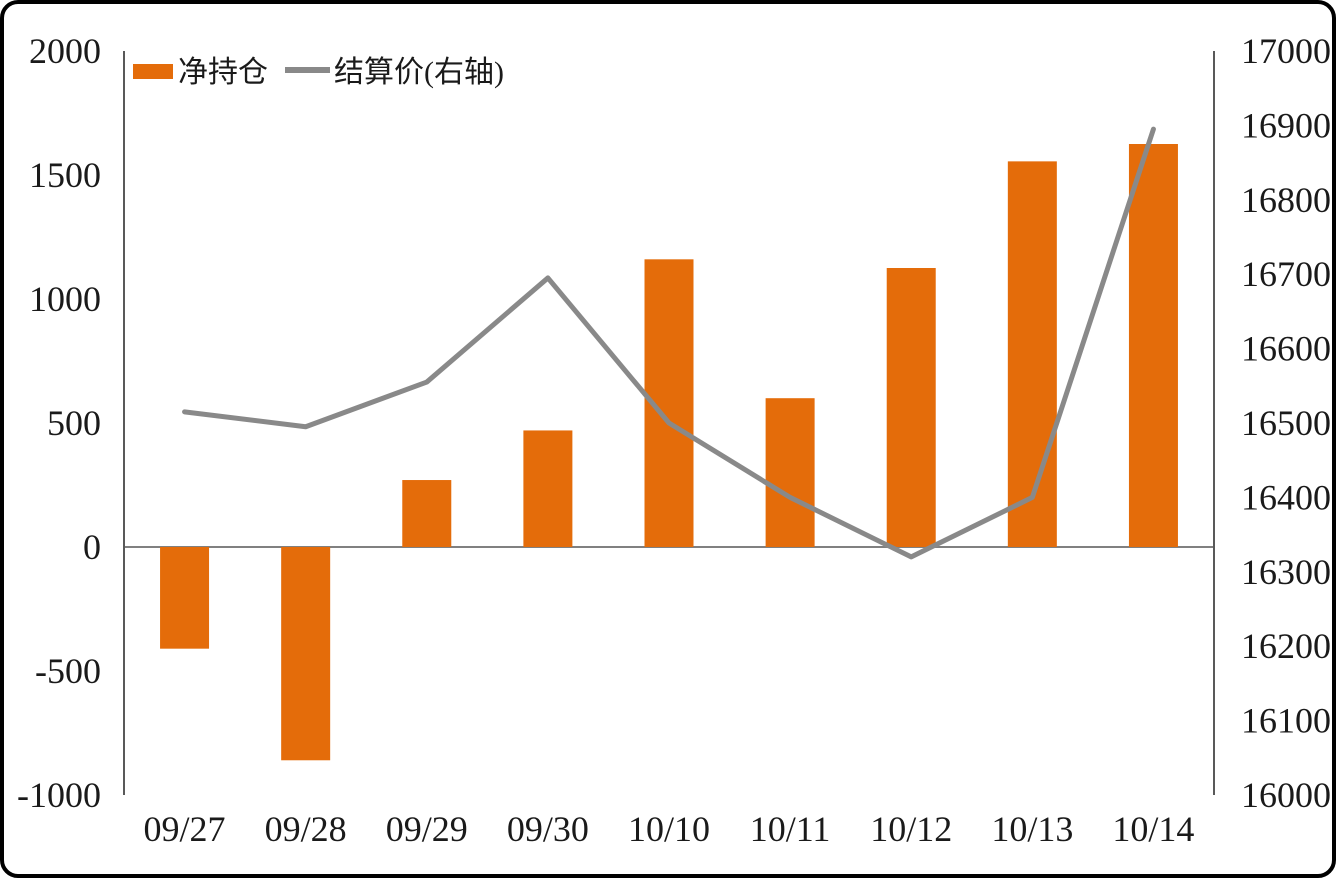 Image resolution: width=1336 pixels, height=878 pixels. Describe the element at coordinates (1286, 795) in the screenshot. I see `right-axis-tick-label: 16000` at that location.